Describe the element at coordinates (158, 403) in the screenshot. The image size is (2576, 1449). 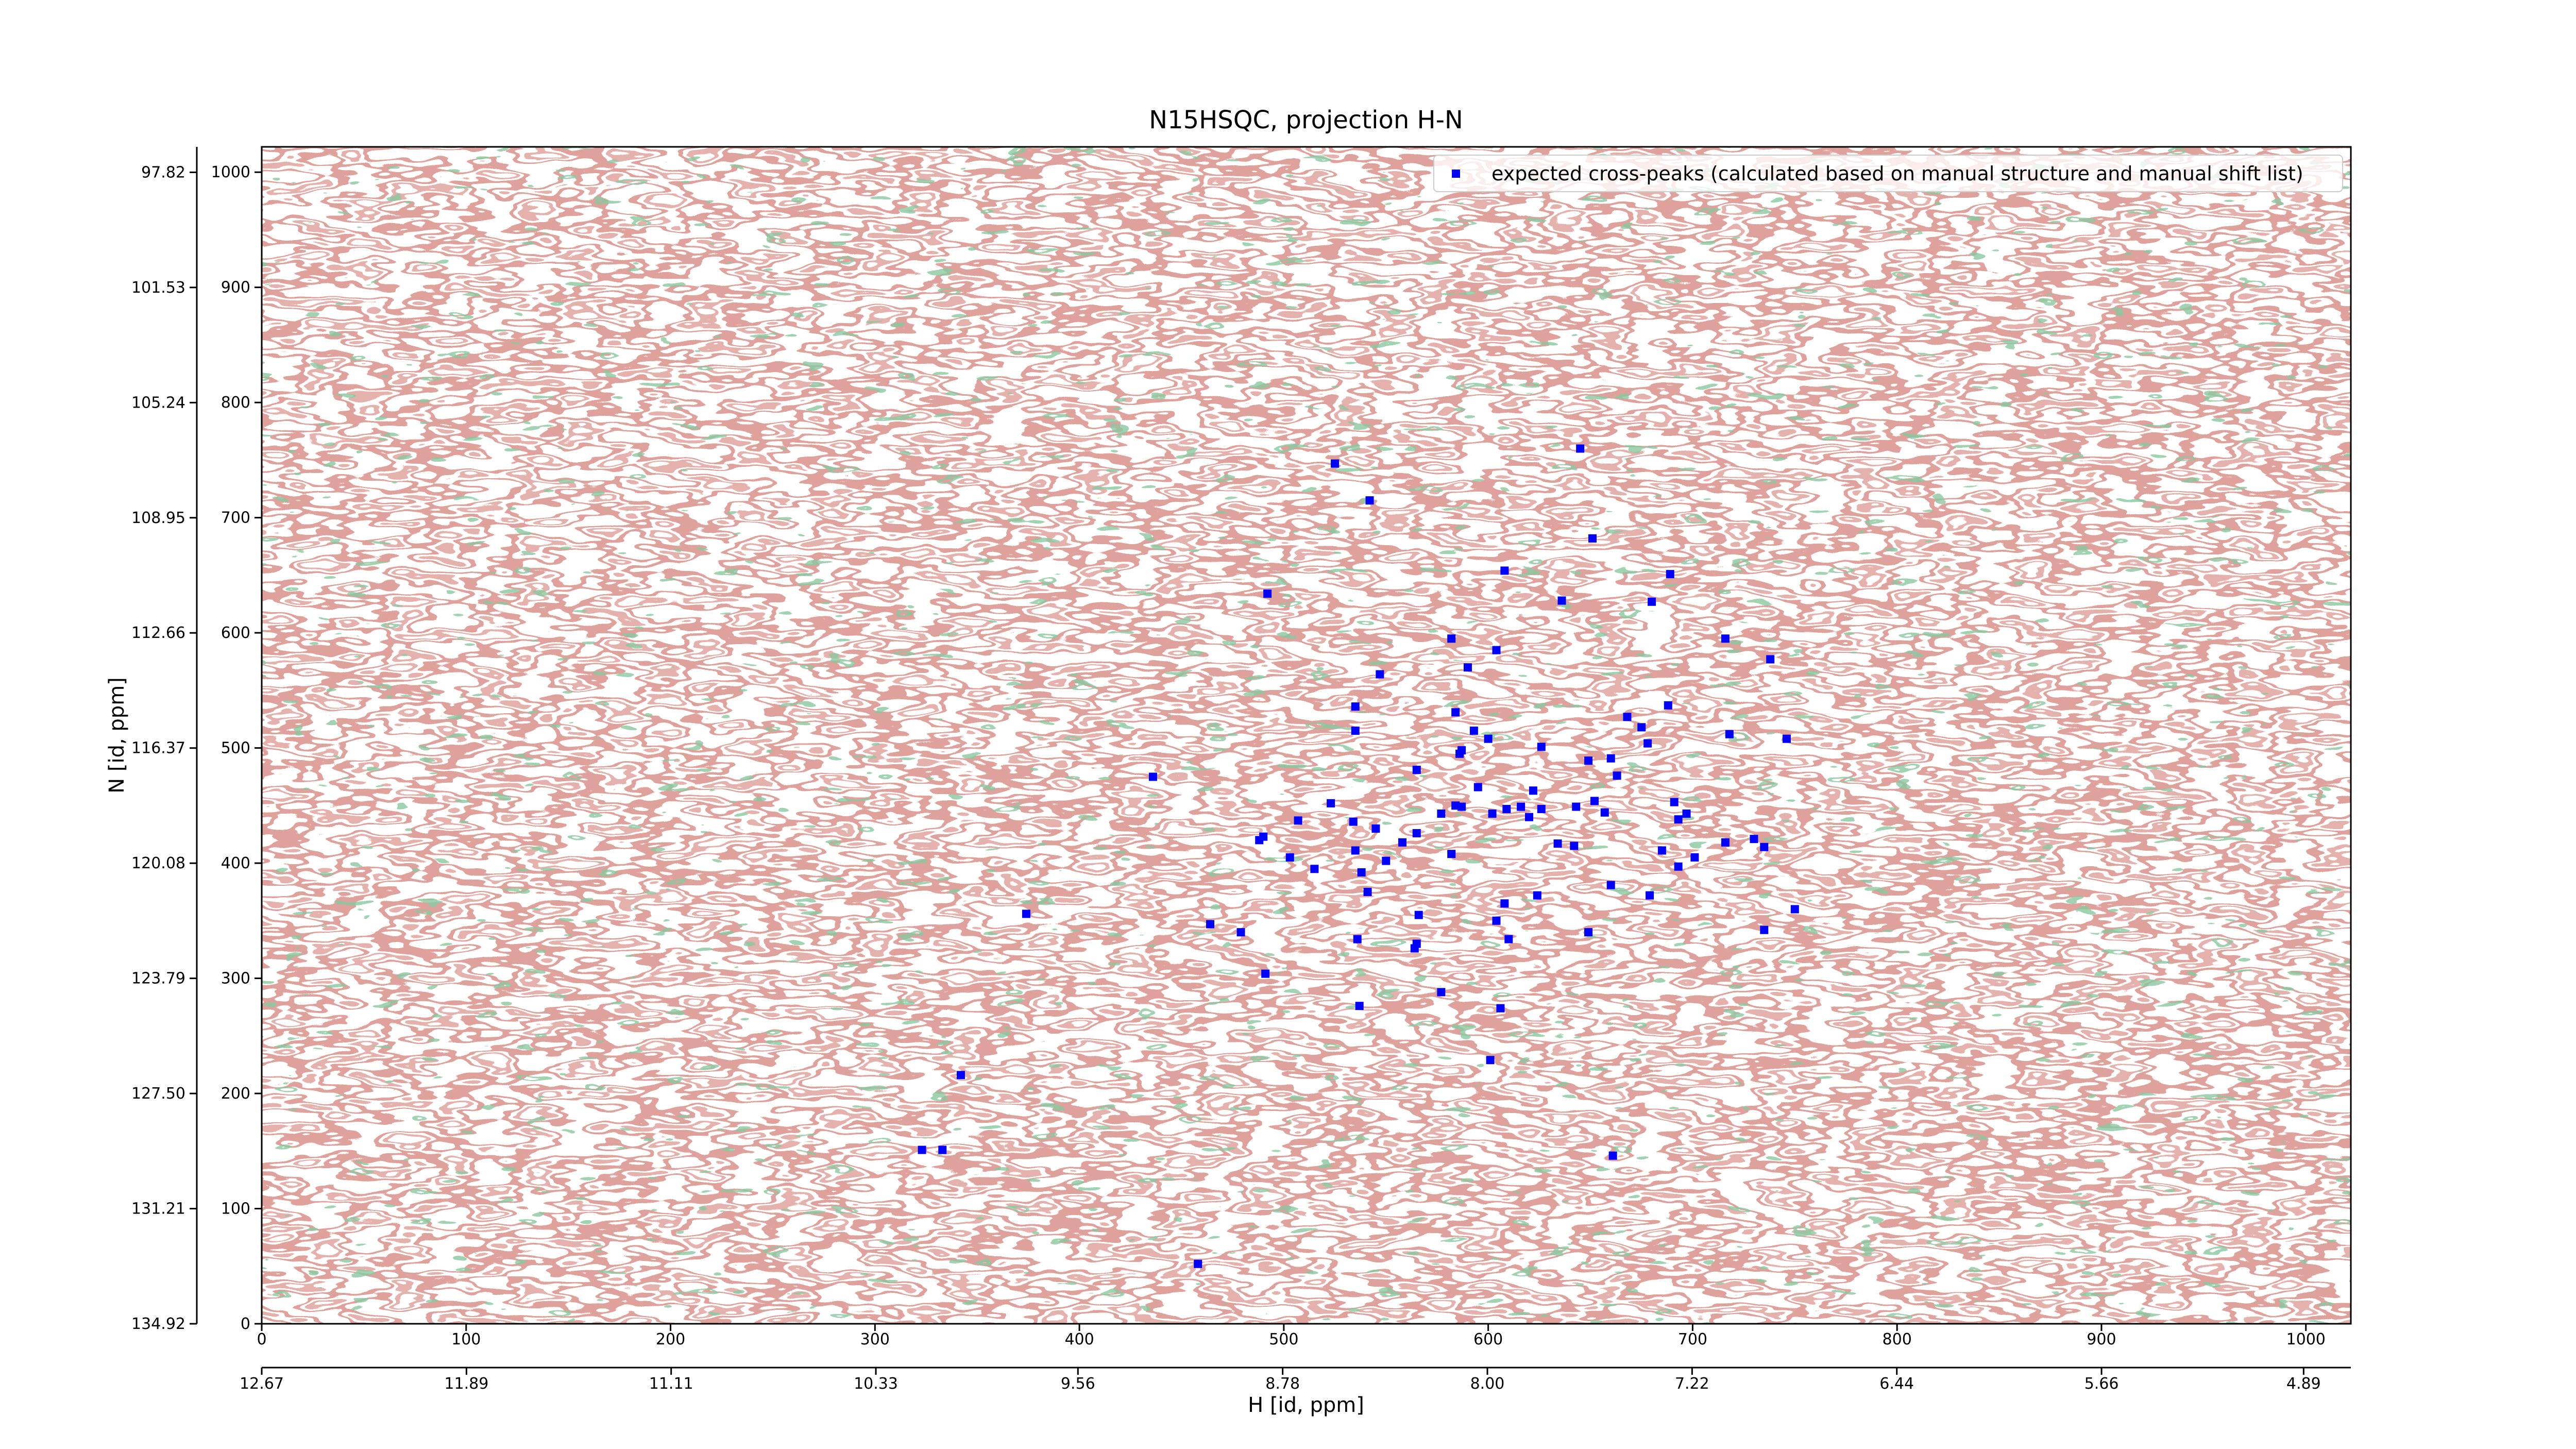
I see `y2-tick-label: 105.24` at that location.